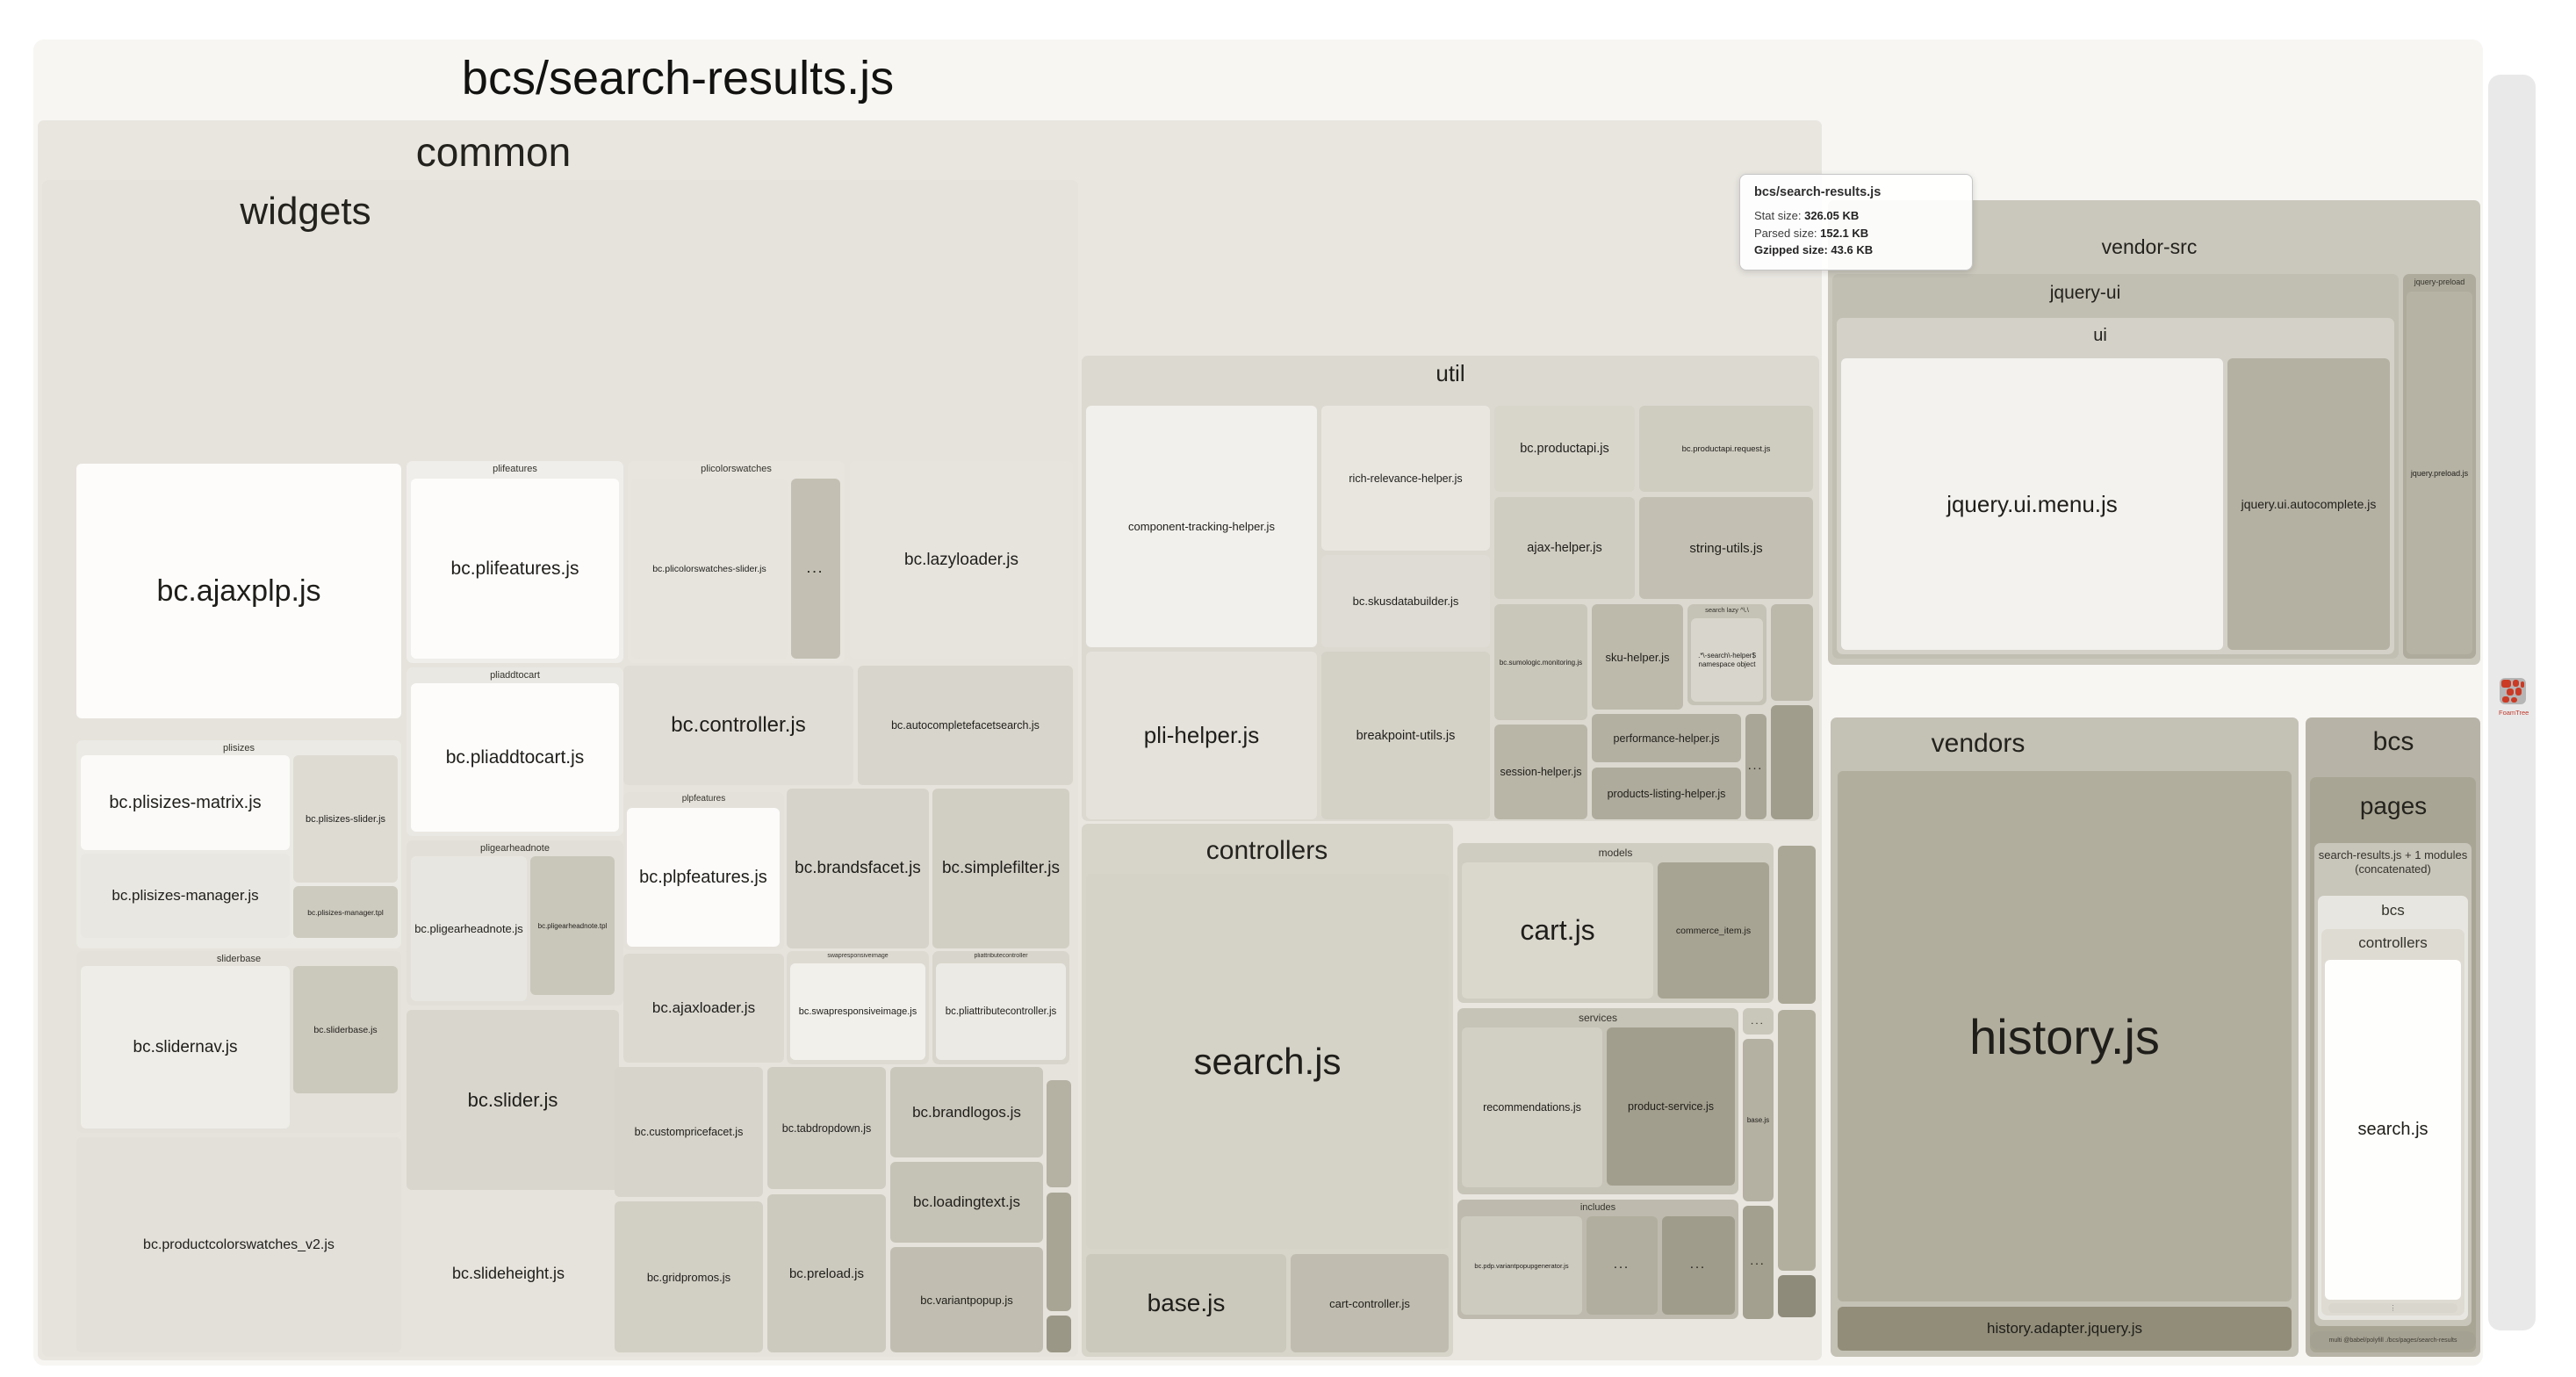  I want to click on node-bc-gridpromos-js: bc.gridpromos.js, so click(689, 1276).